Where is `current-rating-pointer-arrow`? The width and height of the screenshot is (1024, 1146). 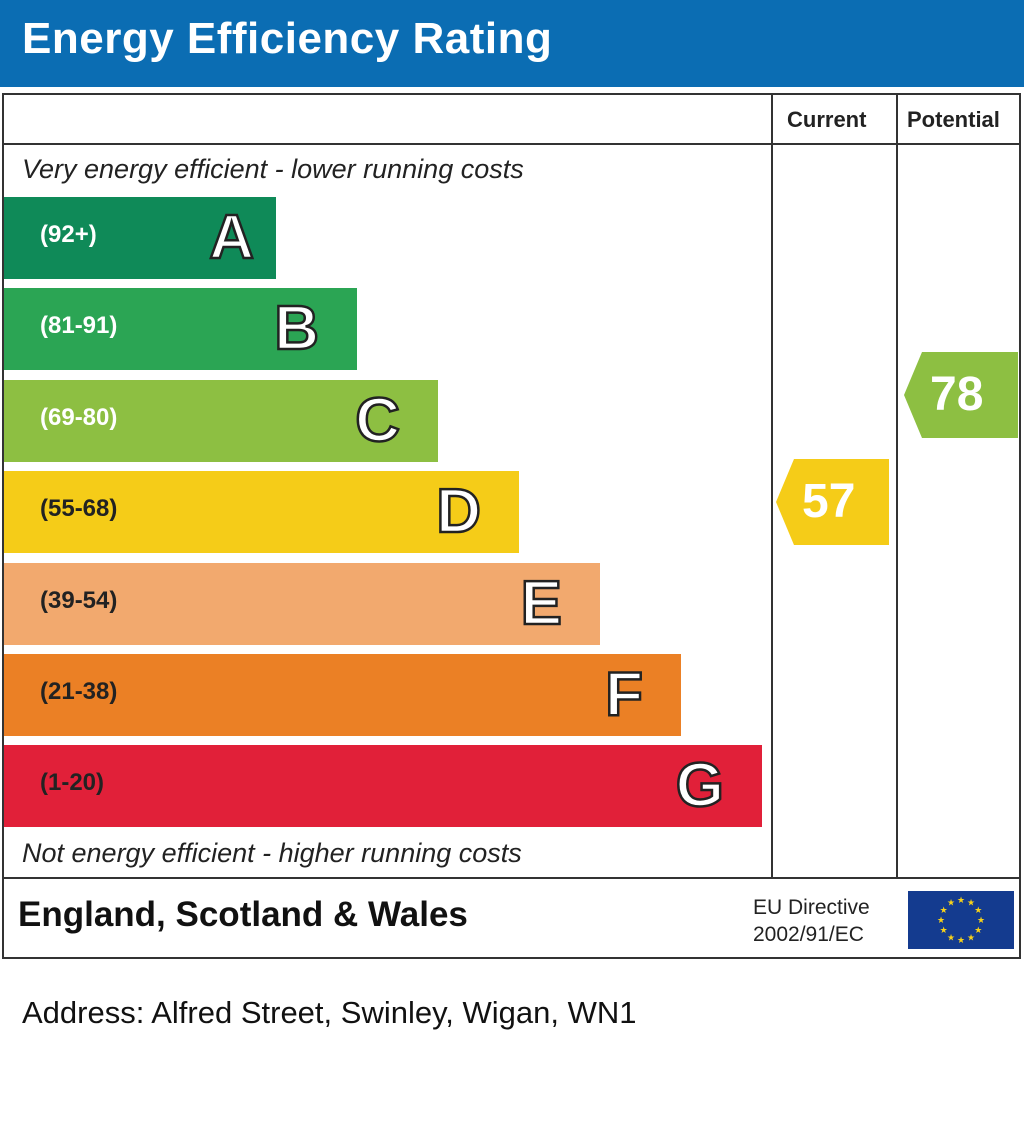 current-rating-pointer-arrow is located at coordinates (832, 502).